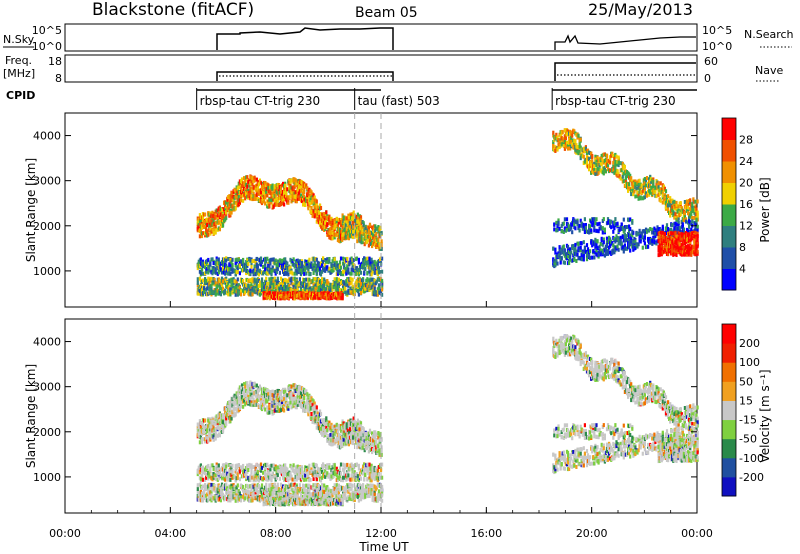  Describe the element at coordinates (625, 42) in the screenshot. I see `nsearch-trace` at that location.